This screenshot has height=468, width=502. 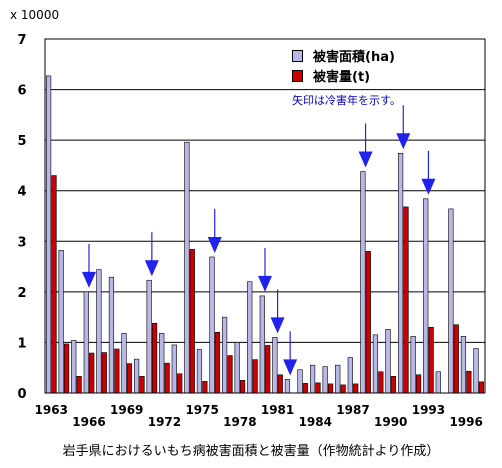 I want to click on y-tick-label: 3, so click(x=21, y=242).